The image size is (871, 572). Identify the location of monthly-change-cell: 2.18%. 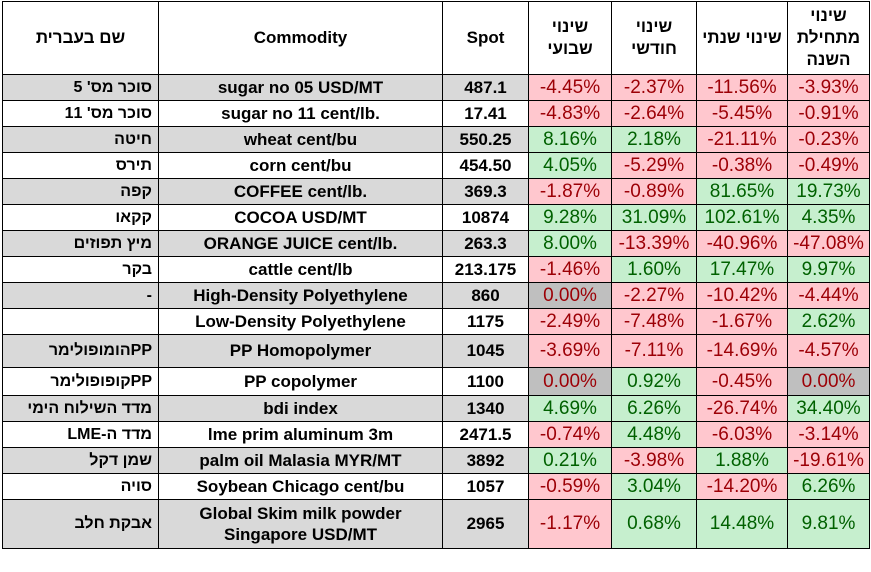
(654, 139).